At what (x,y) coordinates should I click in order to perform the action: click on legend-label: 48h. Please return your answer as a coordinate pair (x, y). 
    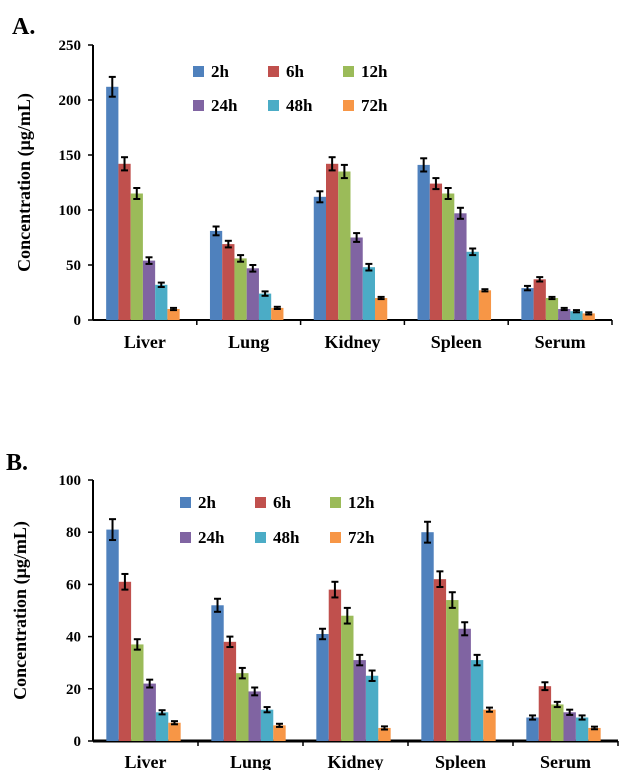
    Looking at the image, I should click on (299, 105).